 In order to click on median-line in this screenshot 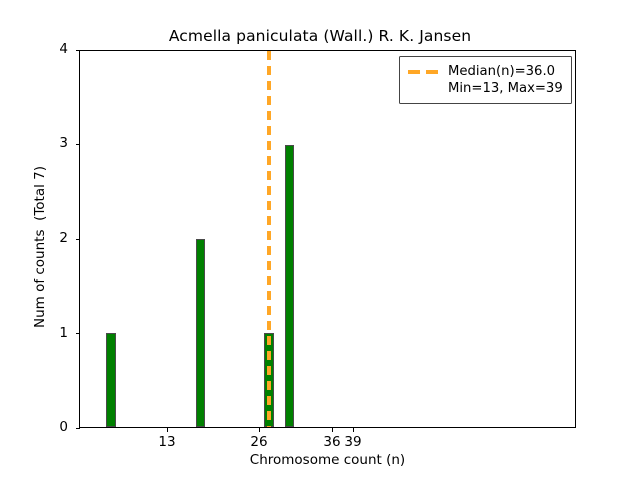, I will do `click(269, 239)`.